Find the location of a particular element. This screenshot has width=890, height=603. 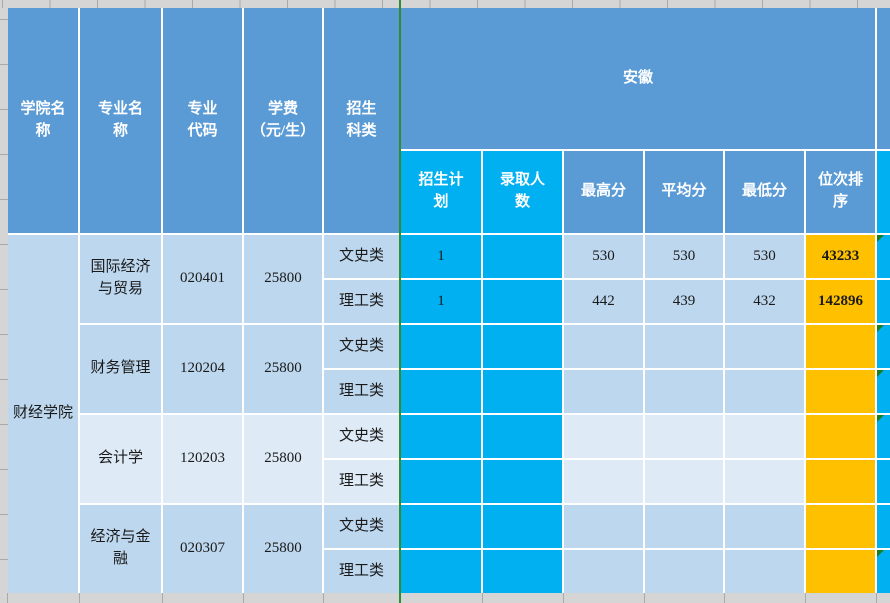

cell-rank: 142896 is located at coordinates (840, 301).